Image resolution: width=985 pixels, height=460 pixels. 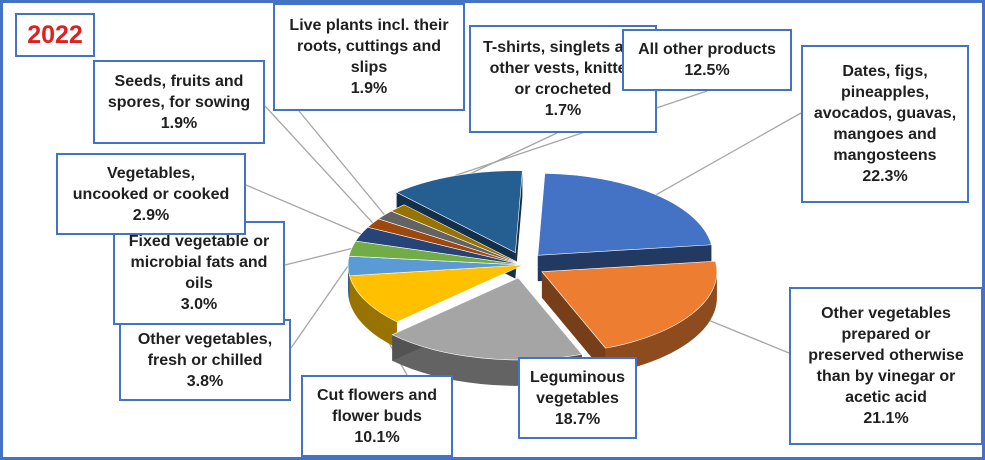 What do you see at coordinates (199, 262) in the screenshot?
I see `callout-label-line: microbial fats and` at bounding box center [199, 262].